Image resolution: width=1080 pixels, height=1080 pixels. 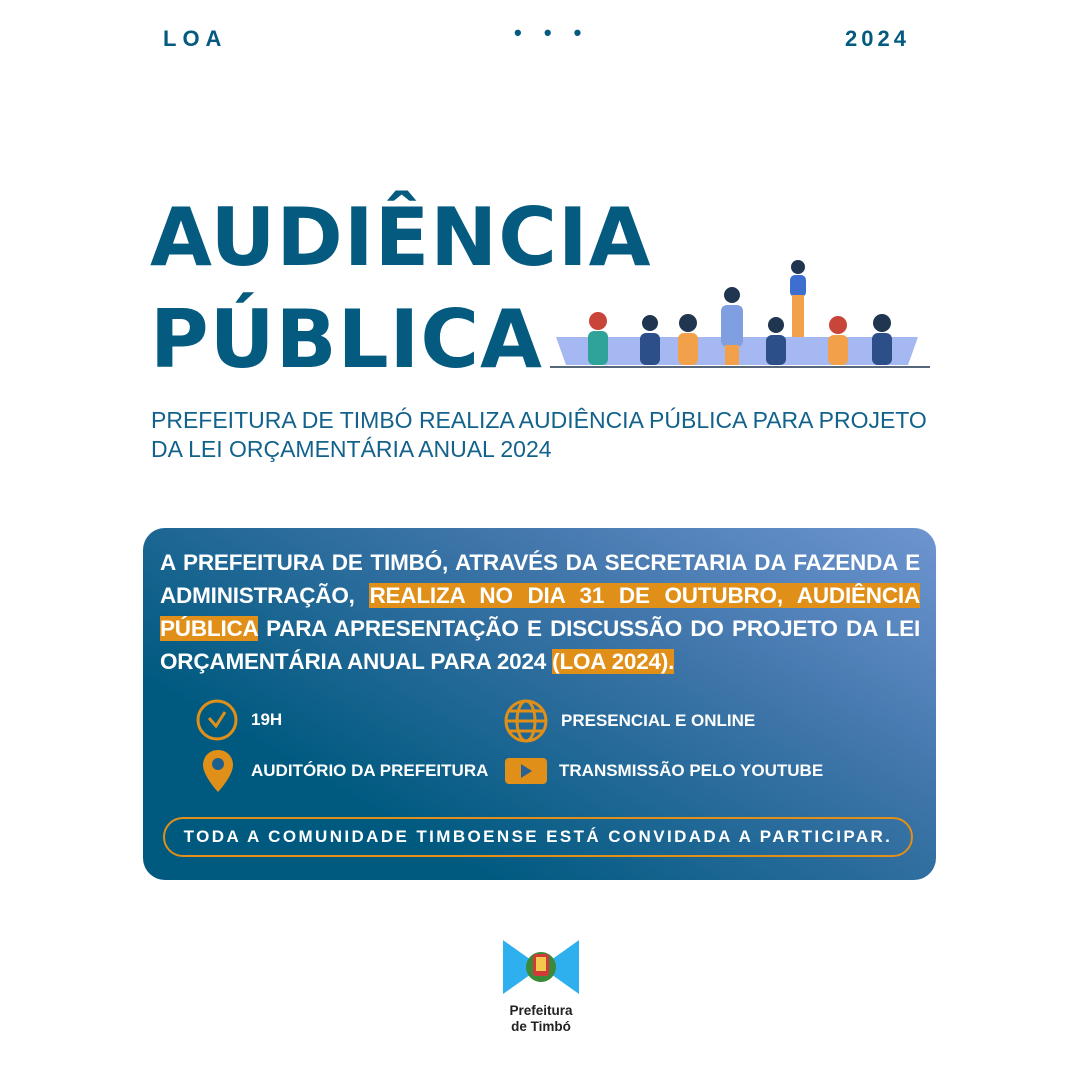 What do you see at coordinates (552, 32) in the screenshot?
I see `header-dots: • • •` at bounding box center [552, 32].